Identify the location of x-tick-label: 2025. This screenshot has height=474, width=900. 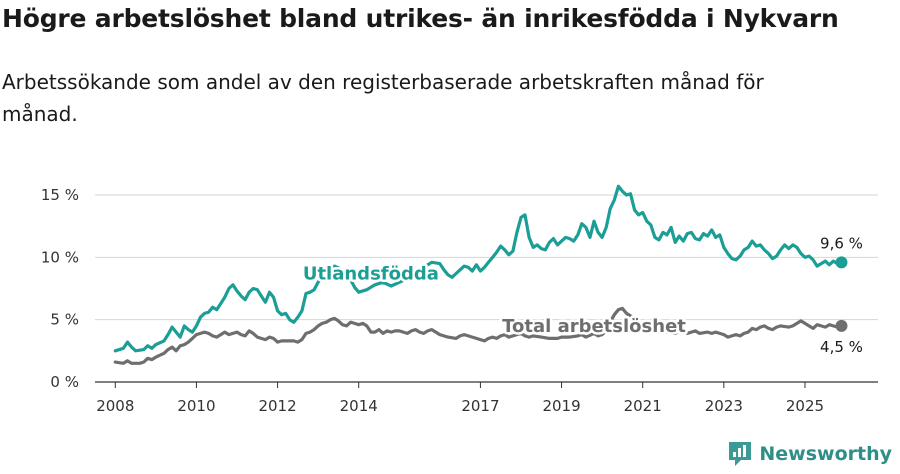
(805, 406).